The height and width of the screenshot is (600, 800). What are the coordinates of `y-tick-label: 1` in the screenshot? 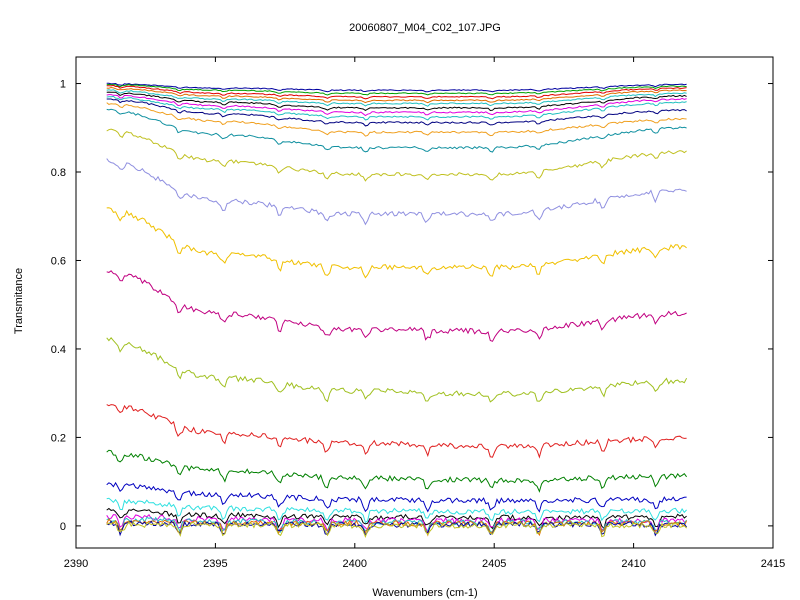 It's located at (63, 85).